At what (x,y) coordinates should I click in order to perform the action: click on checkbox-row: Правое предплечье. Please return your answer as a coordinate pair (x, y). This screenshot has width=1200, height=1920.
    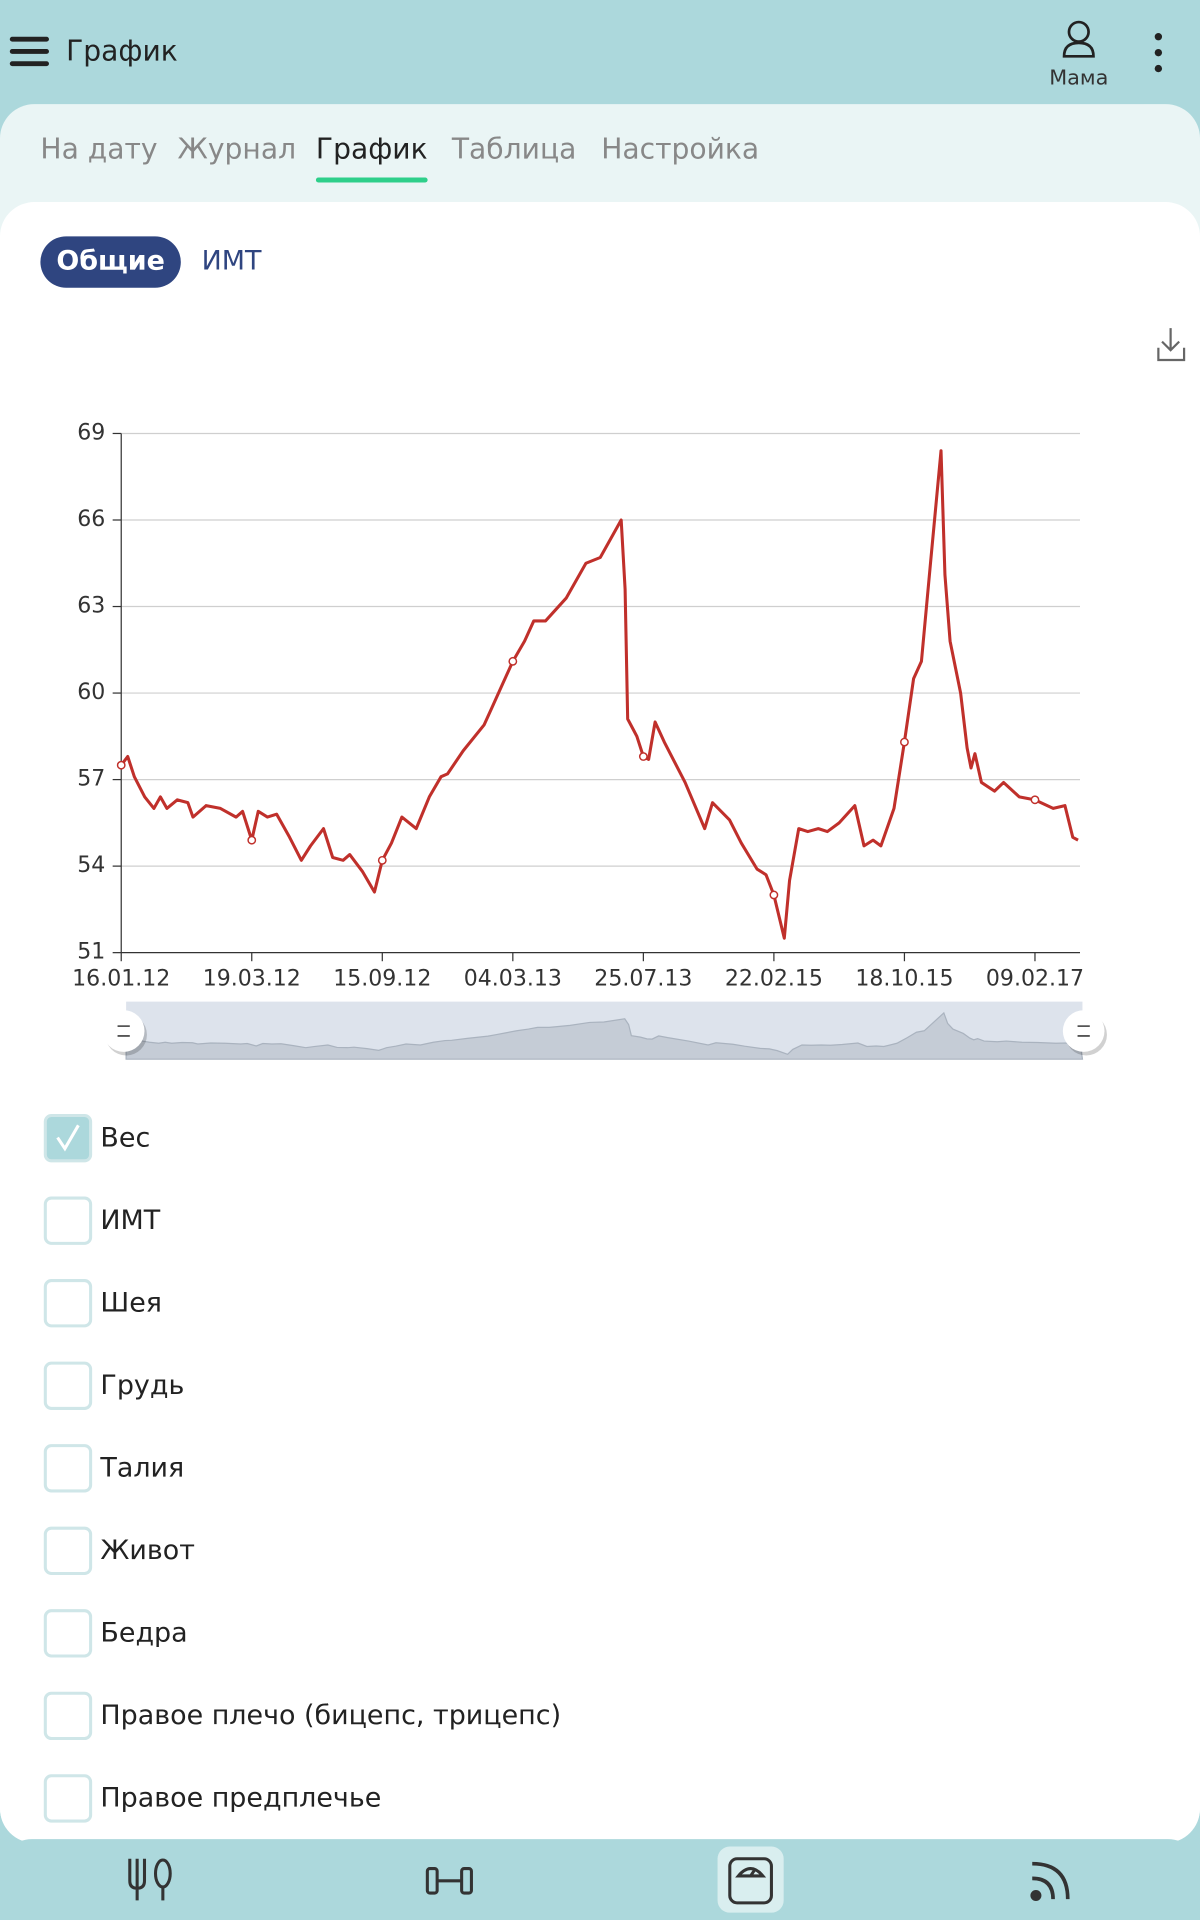
    Looking at the image, I should click on (212, 1798).